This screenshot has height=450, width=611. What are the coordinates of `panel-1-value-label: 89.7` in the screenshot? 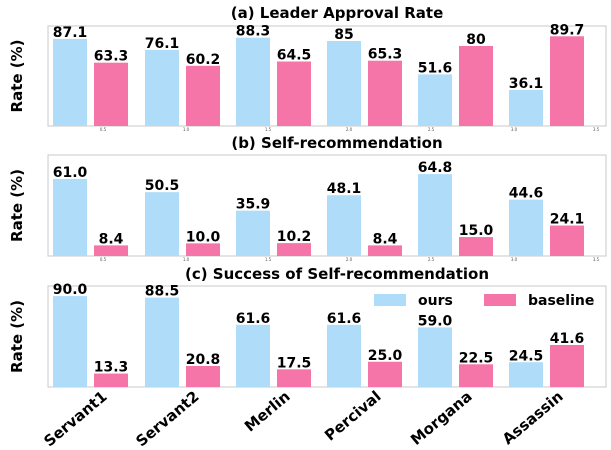 It's located at (567, 30).